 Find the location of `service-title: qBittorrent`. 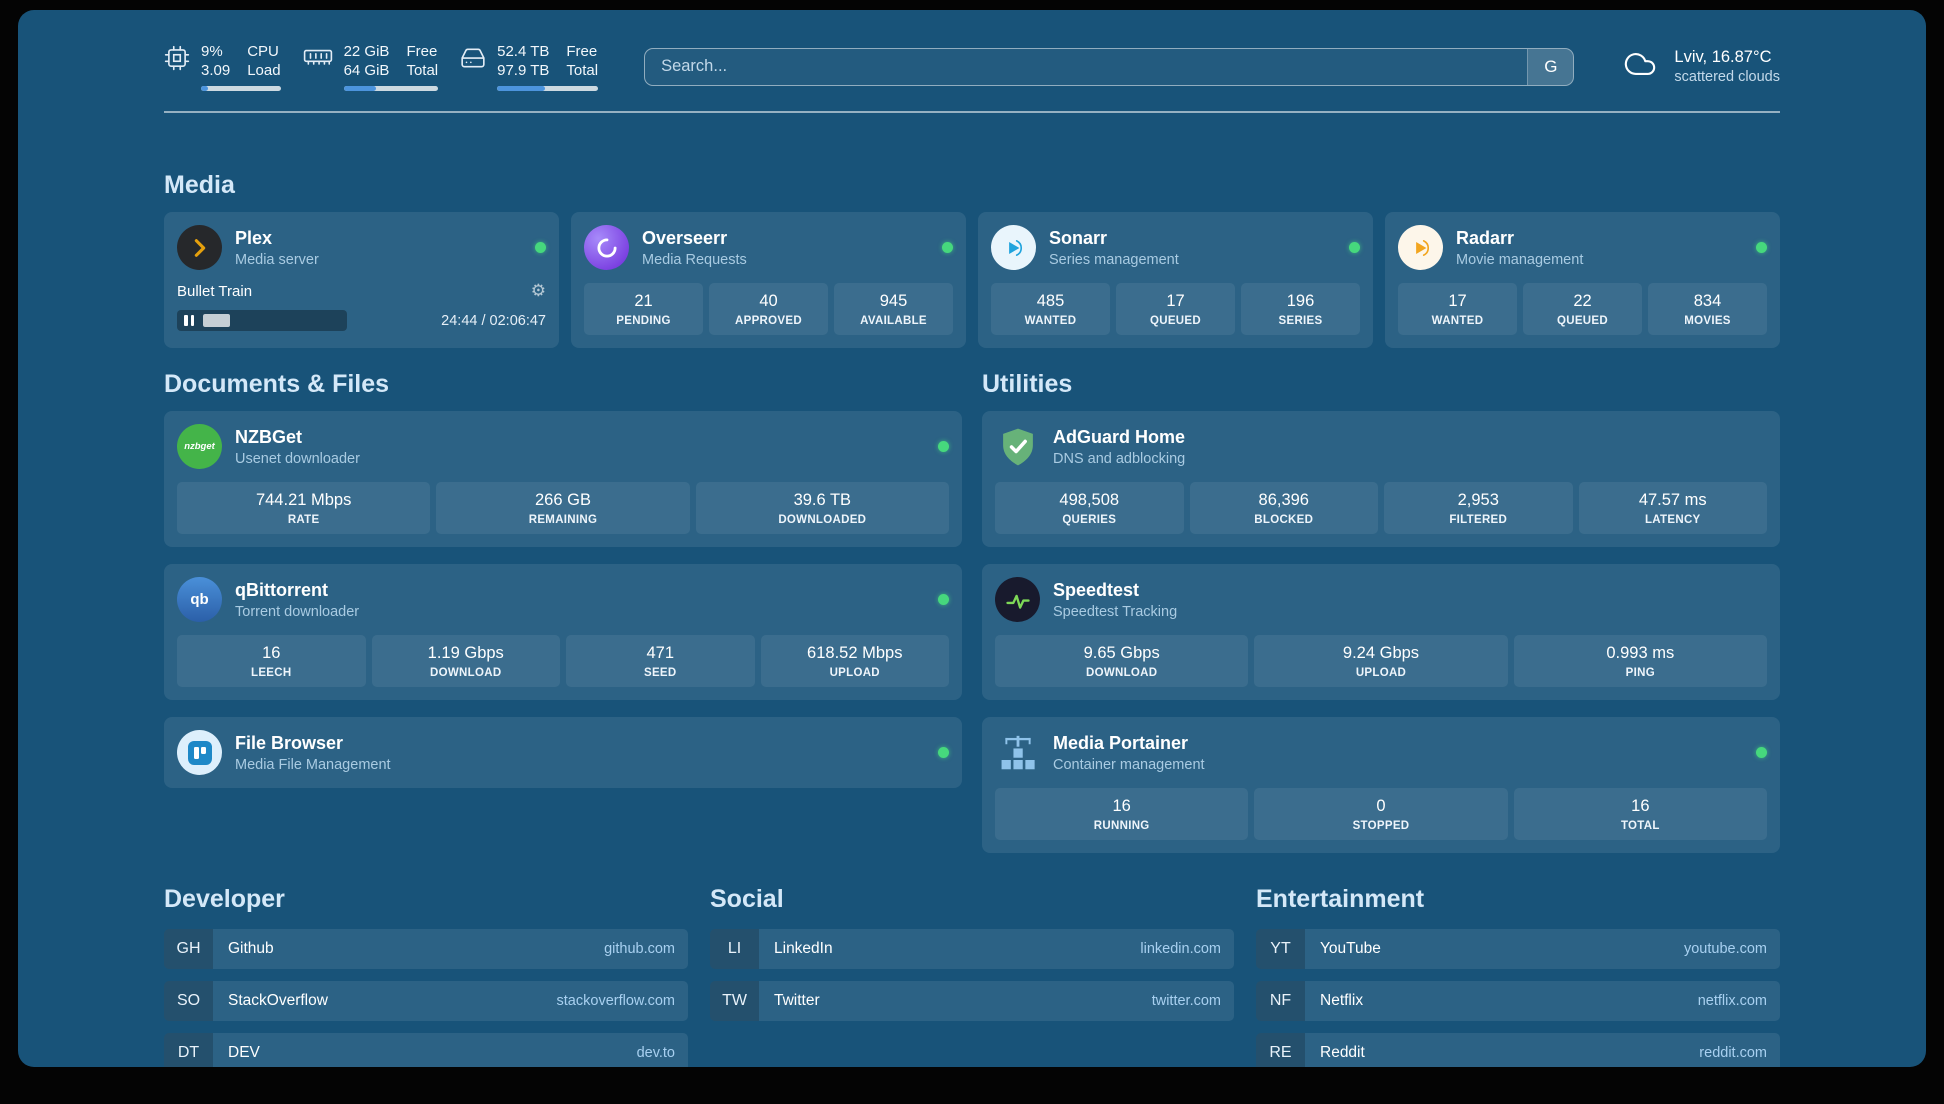

service-title: qBittorrent is located at coordinates (281, 589).